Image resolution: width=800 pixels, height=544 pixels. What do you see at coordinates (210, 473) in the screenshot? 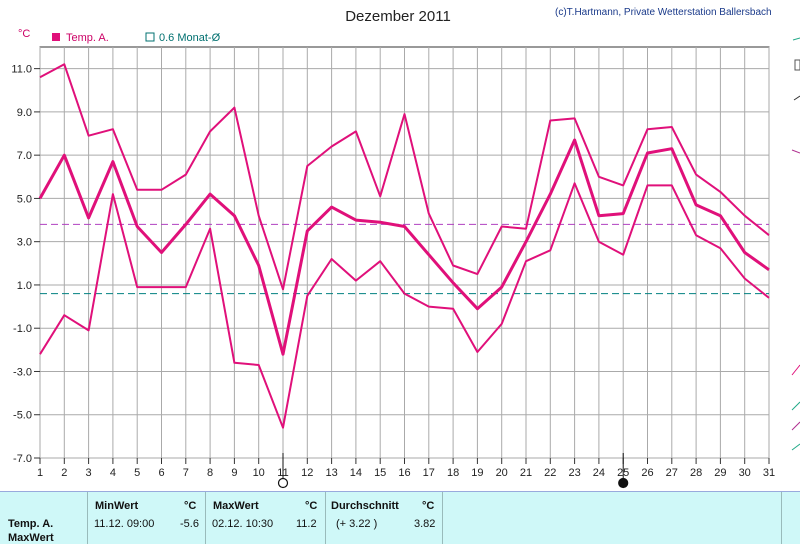
I see `x-tick-label: 8` at bounding box center [210, 473].